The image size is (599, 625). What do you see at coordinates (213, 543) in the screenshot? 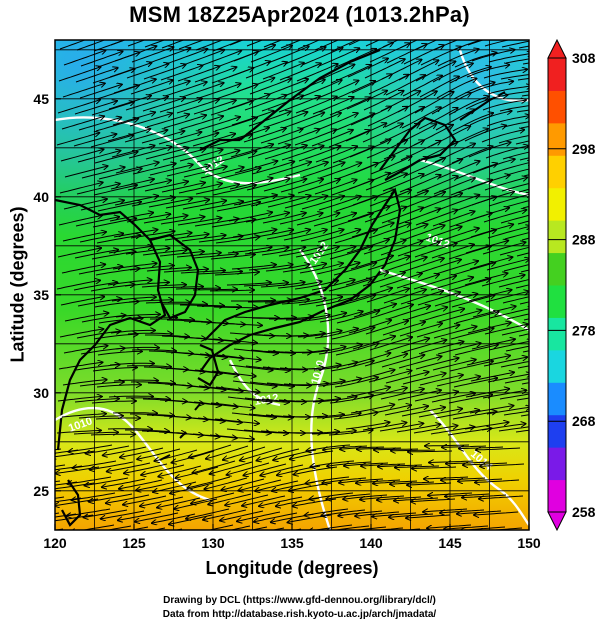
I see `x-tick-label: 130` at bounding box center [213, 543].